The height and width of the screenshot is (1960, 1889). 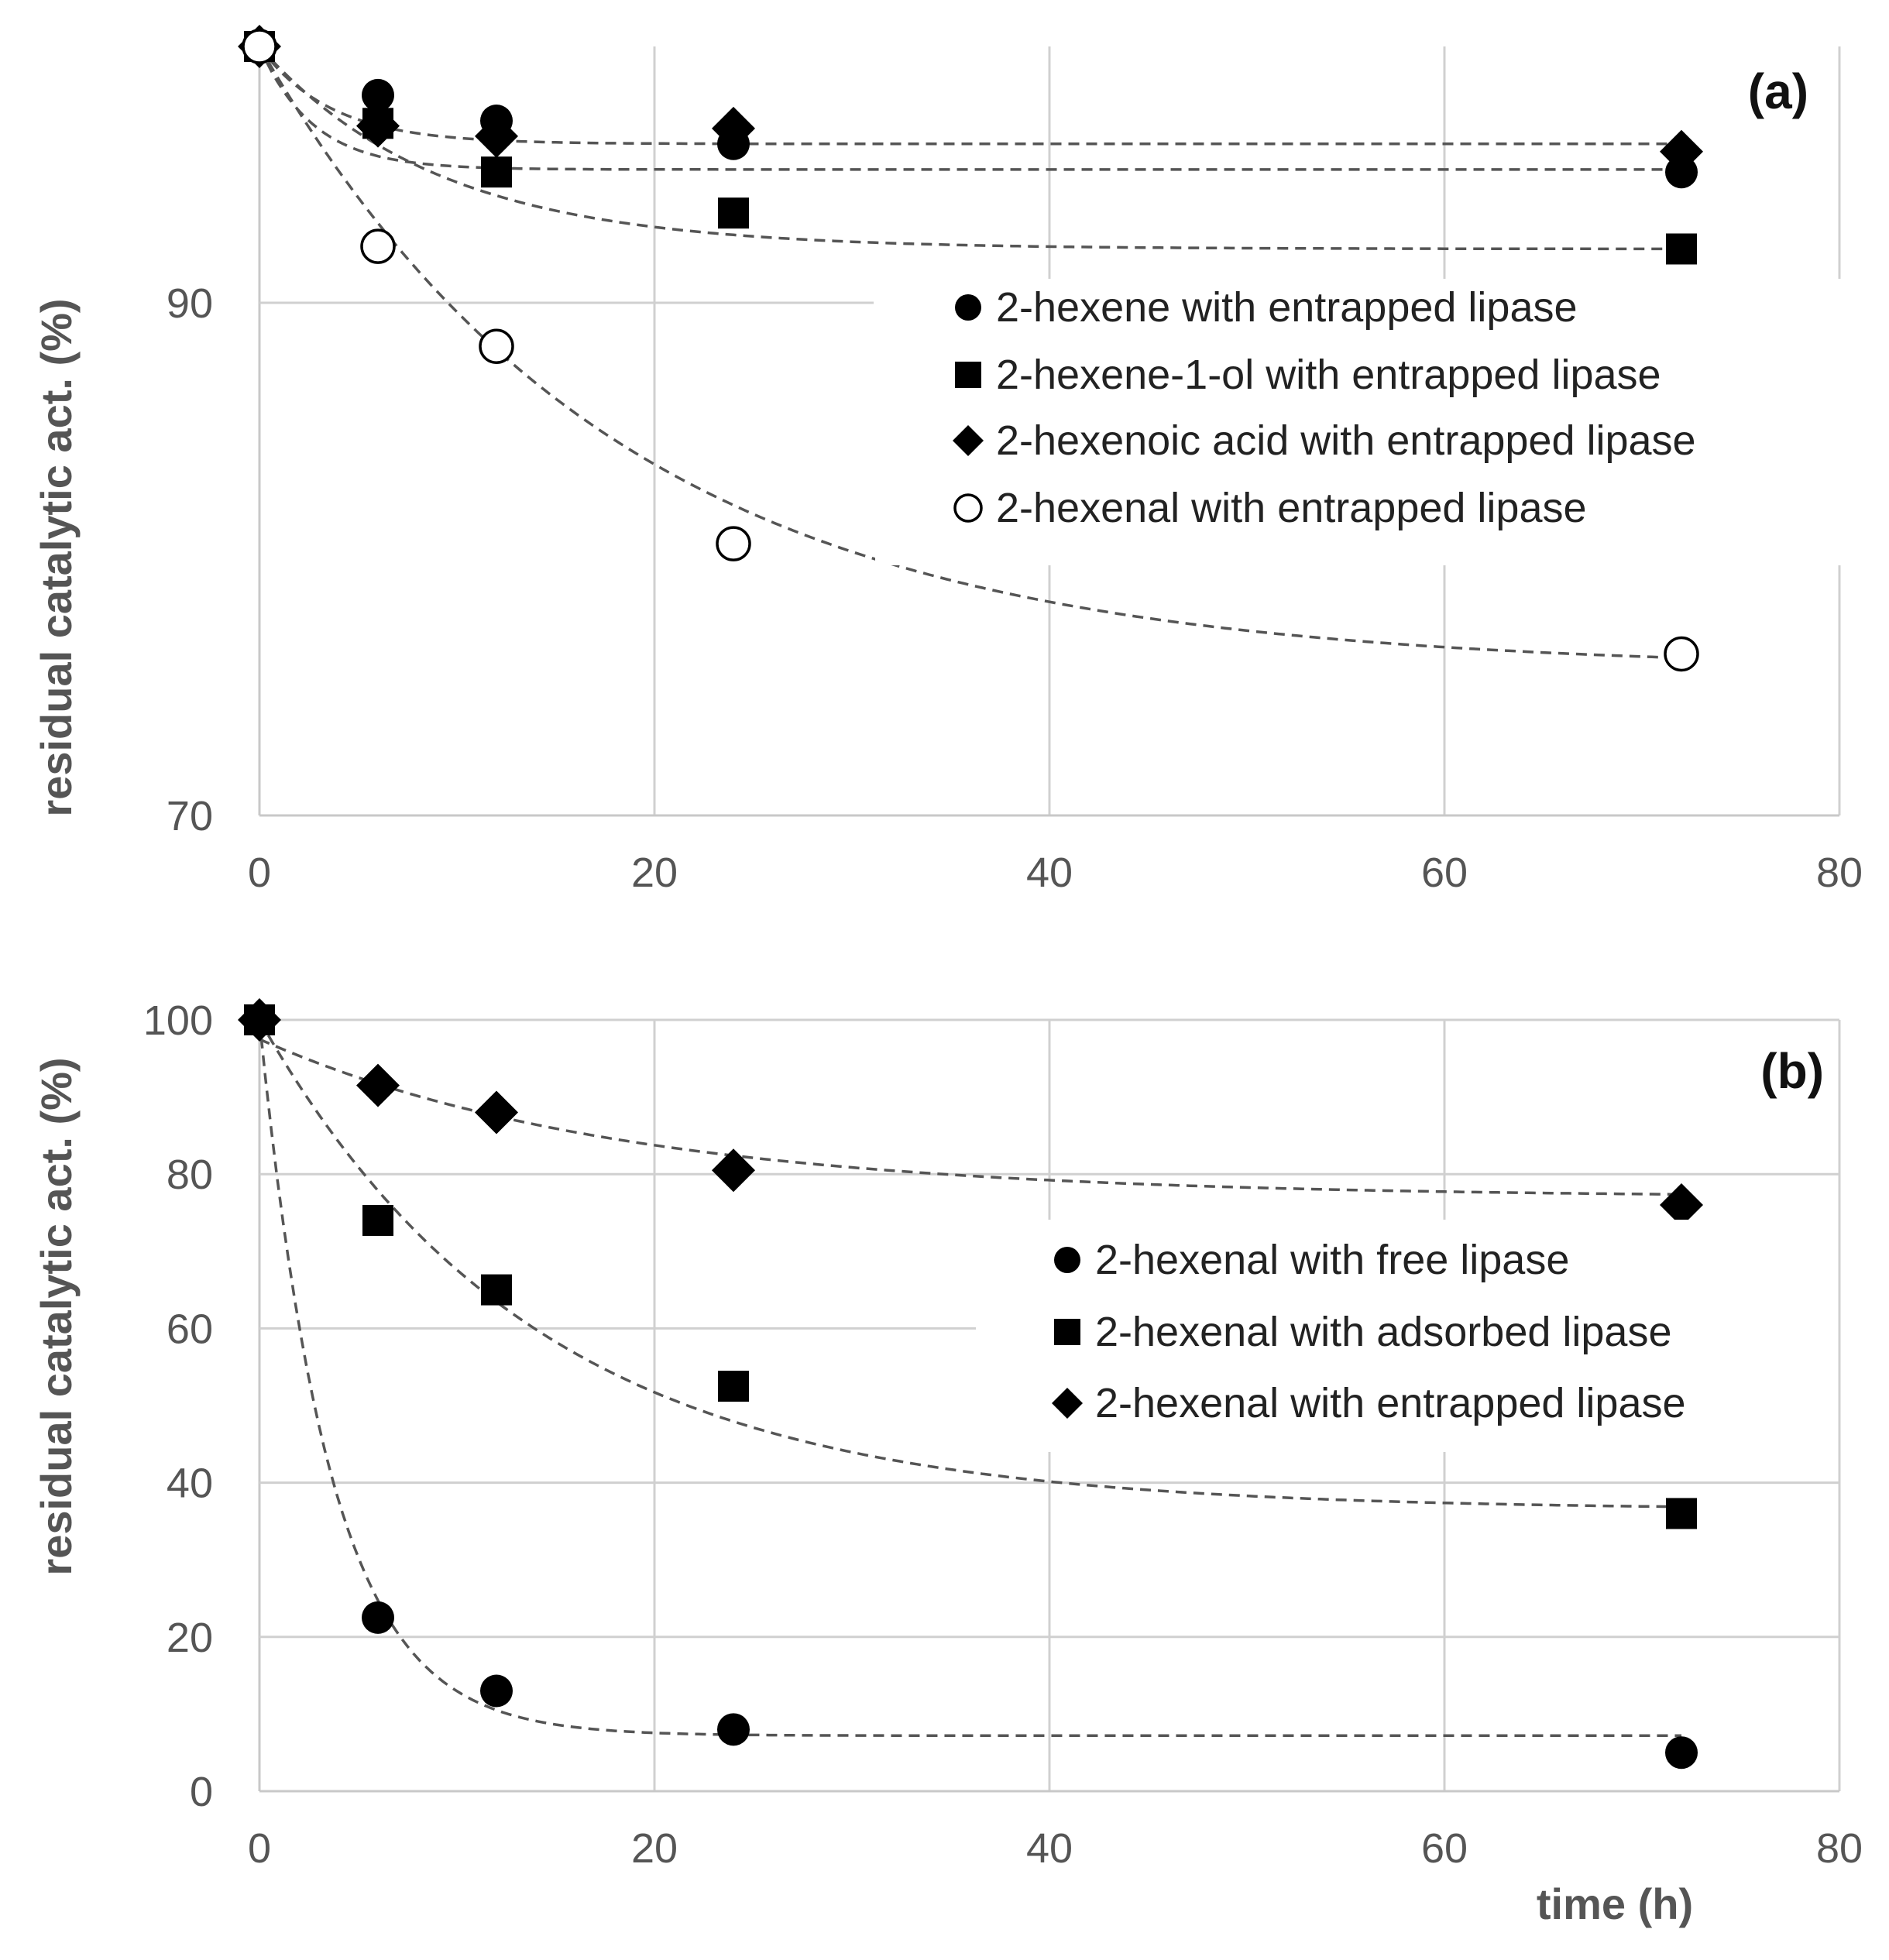 I want to click on panel-b-y-tick-label: 100, so click(x=178, y=1021).